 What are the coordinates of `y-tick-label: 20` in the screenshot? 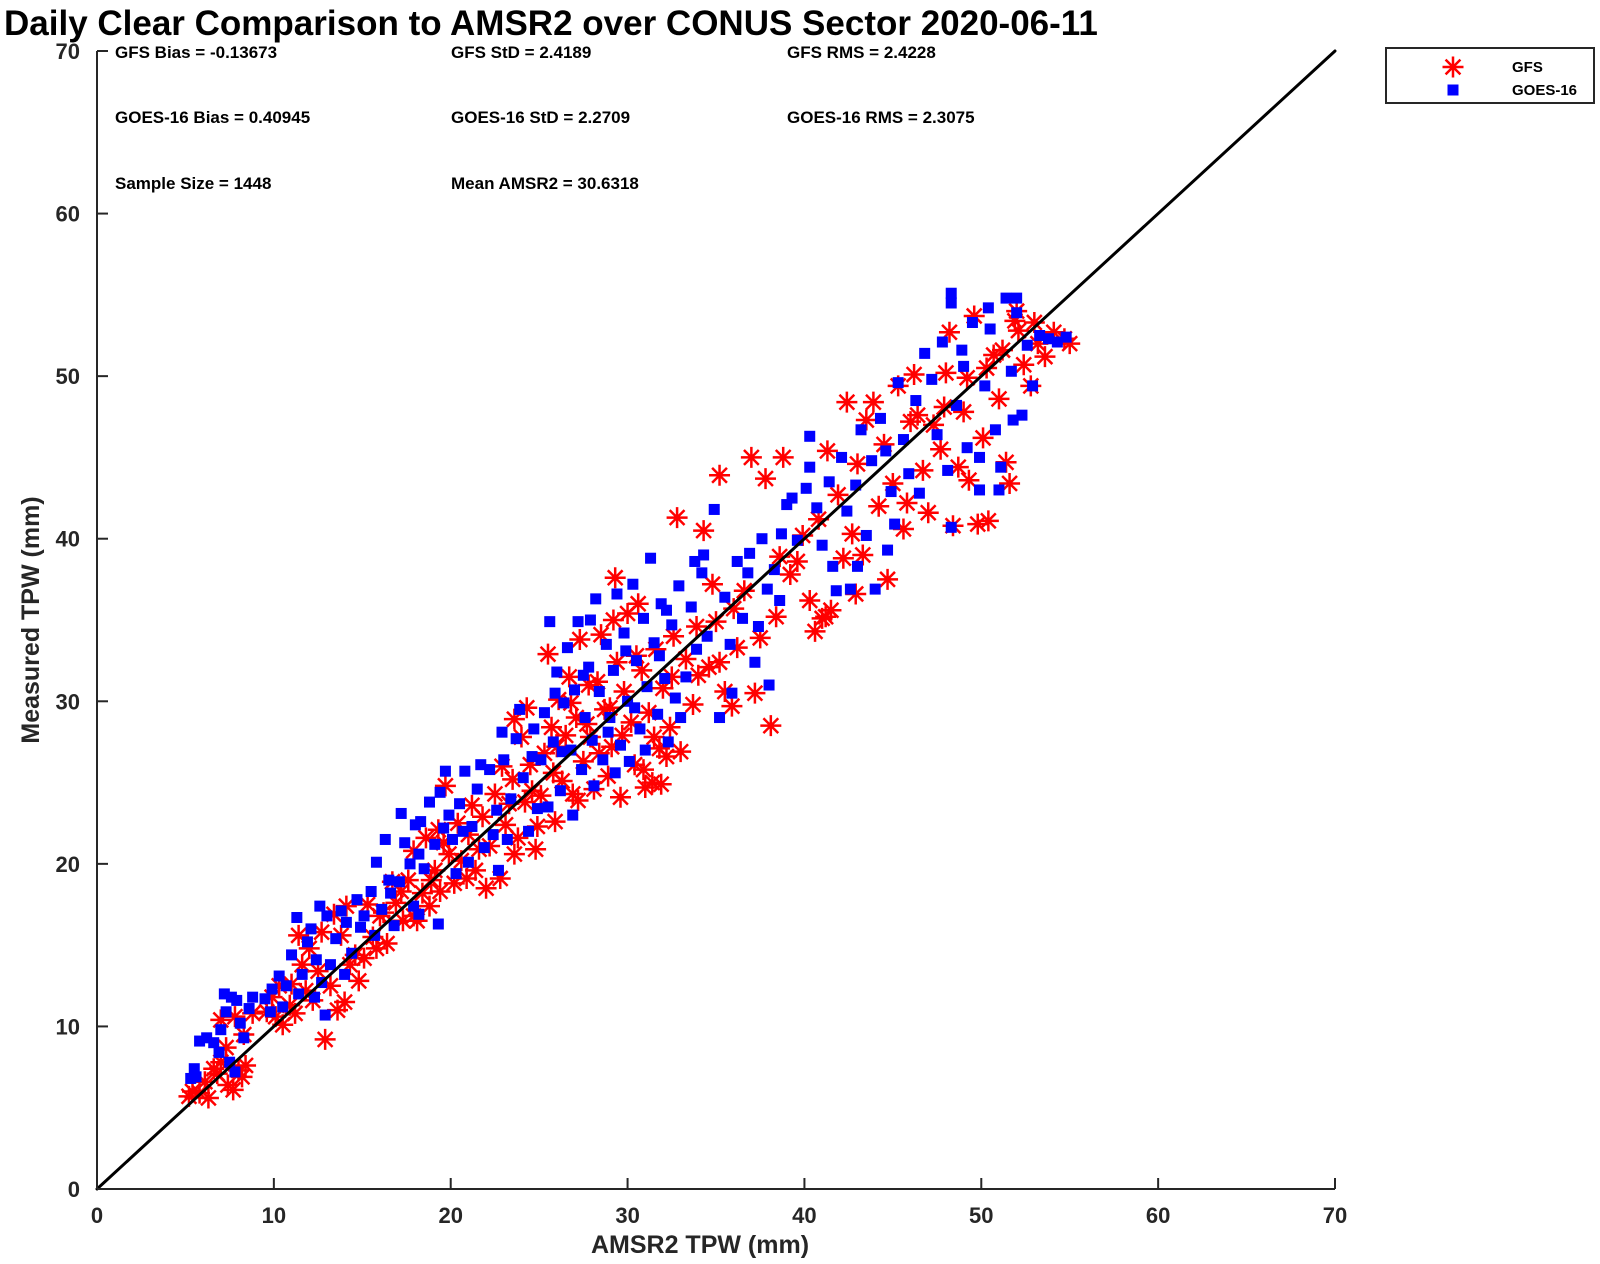 It's located at (68, 864).